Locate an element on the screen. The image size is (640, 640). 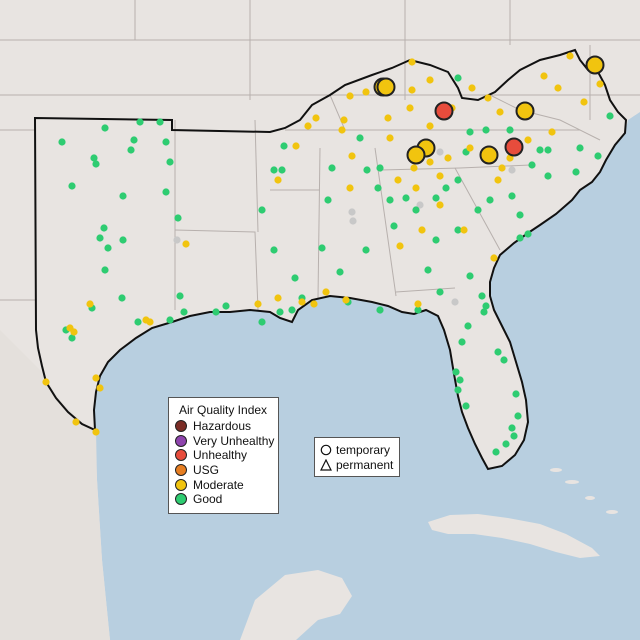
legend-label: Unhealthy is located at coordinates (220, 455).